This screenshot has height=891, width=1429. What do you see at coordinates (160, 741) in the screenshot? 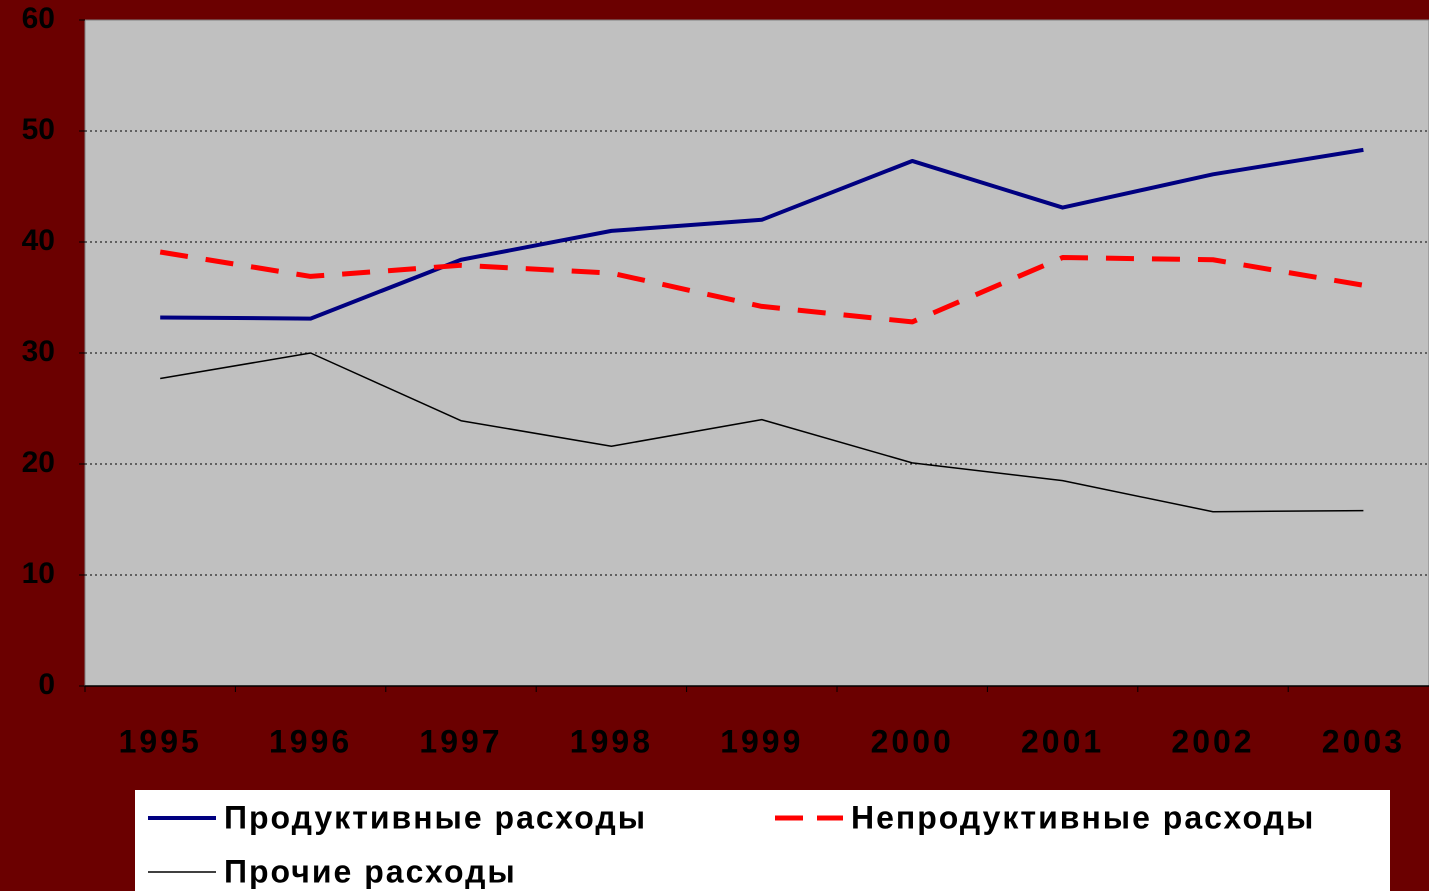
I see `x-tick-label: 1995` at bounding box center [160, 741].